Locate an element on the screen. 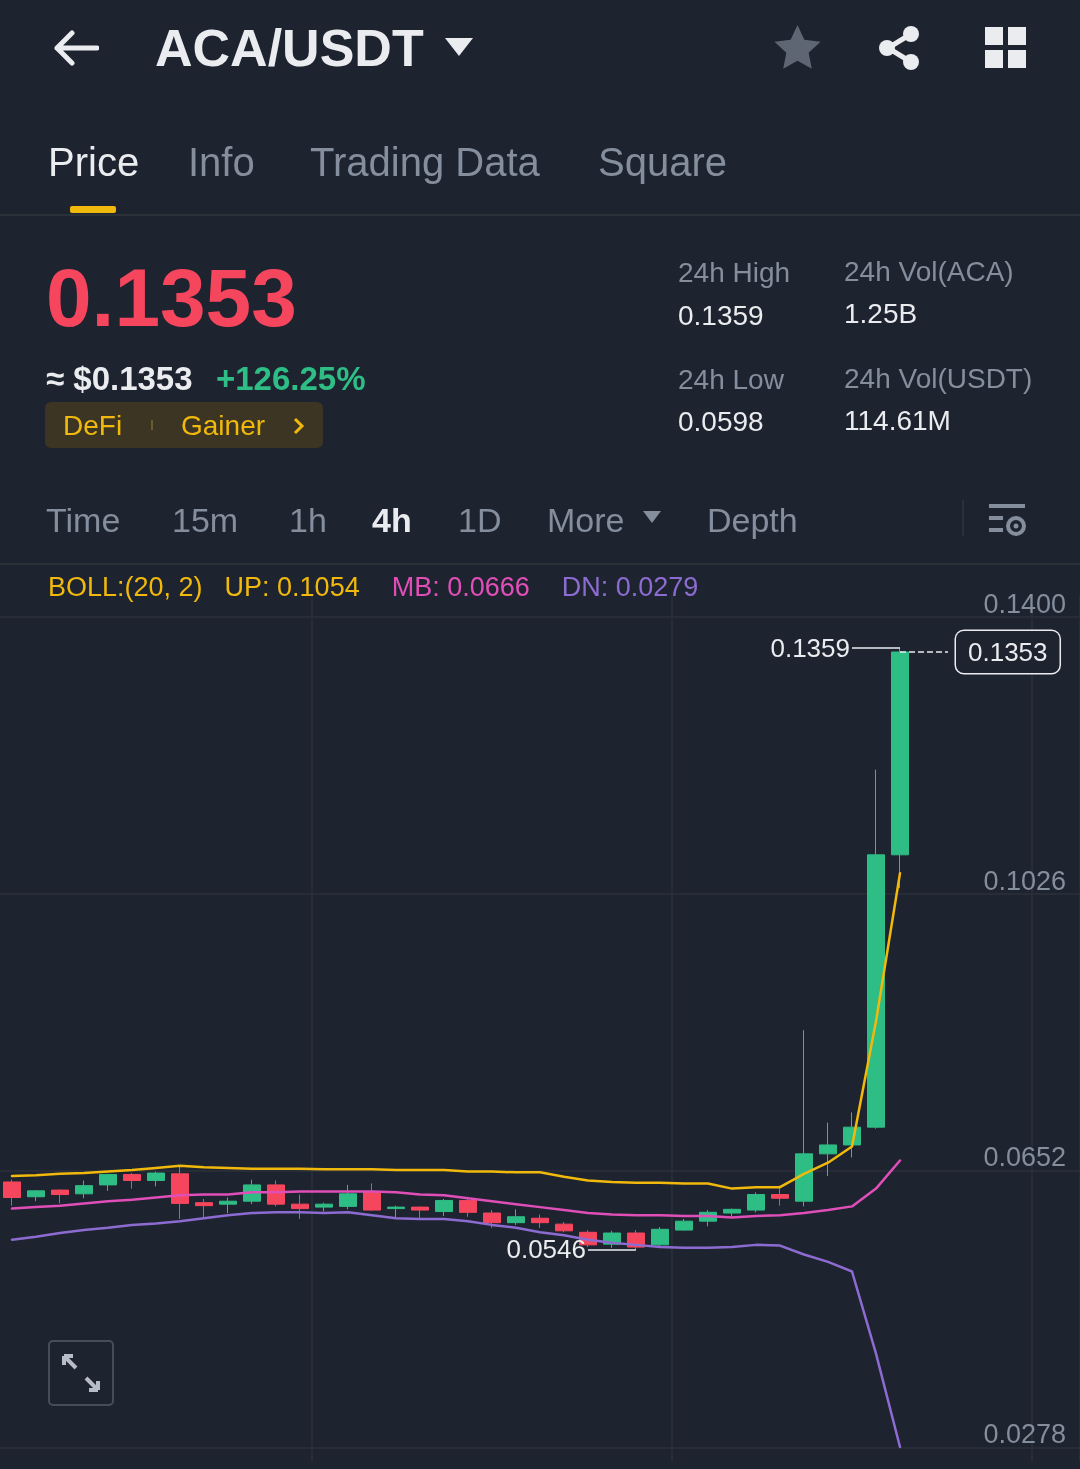 The height and width of the screenshot is (1469, 1080). chart-title: ACA/USDT is located at coordinates (289, 48).